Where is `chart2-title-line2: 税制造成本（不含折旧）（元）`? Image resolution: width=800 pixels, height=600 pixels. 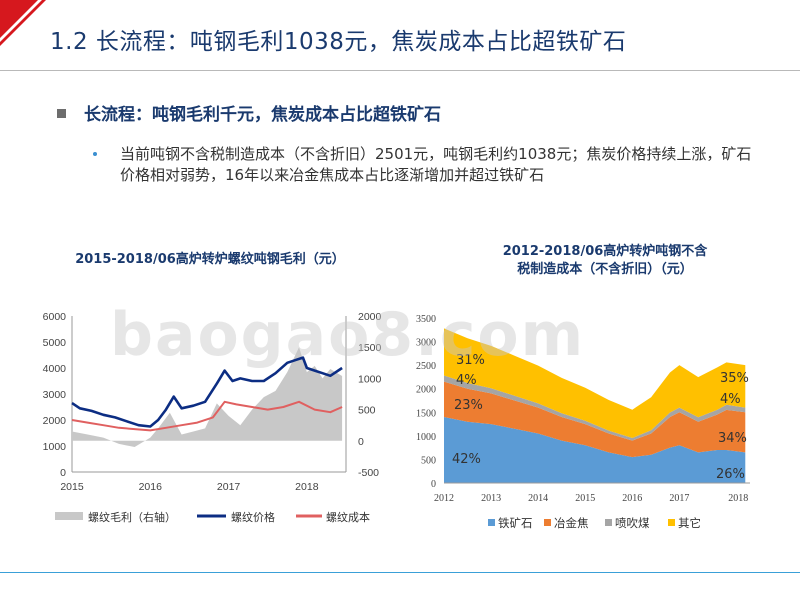 chart2-title-line2: 税制造成本（不含折旧）（元） is located at coordinates (605, 269).